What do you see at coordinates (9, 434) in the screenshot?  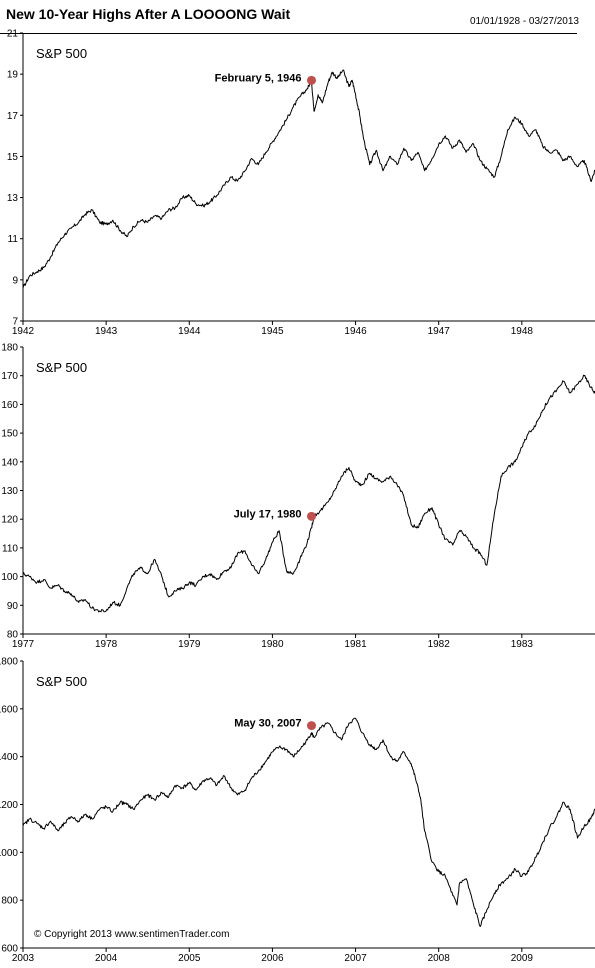 I see `y-tick-label: 150` at bounding box center [9, 434].